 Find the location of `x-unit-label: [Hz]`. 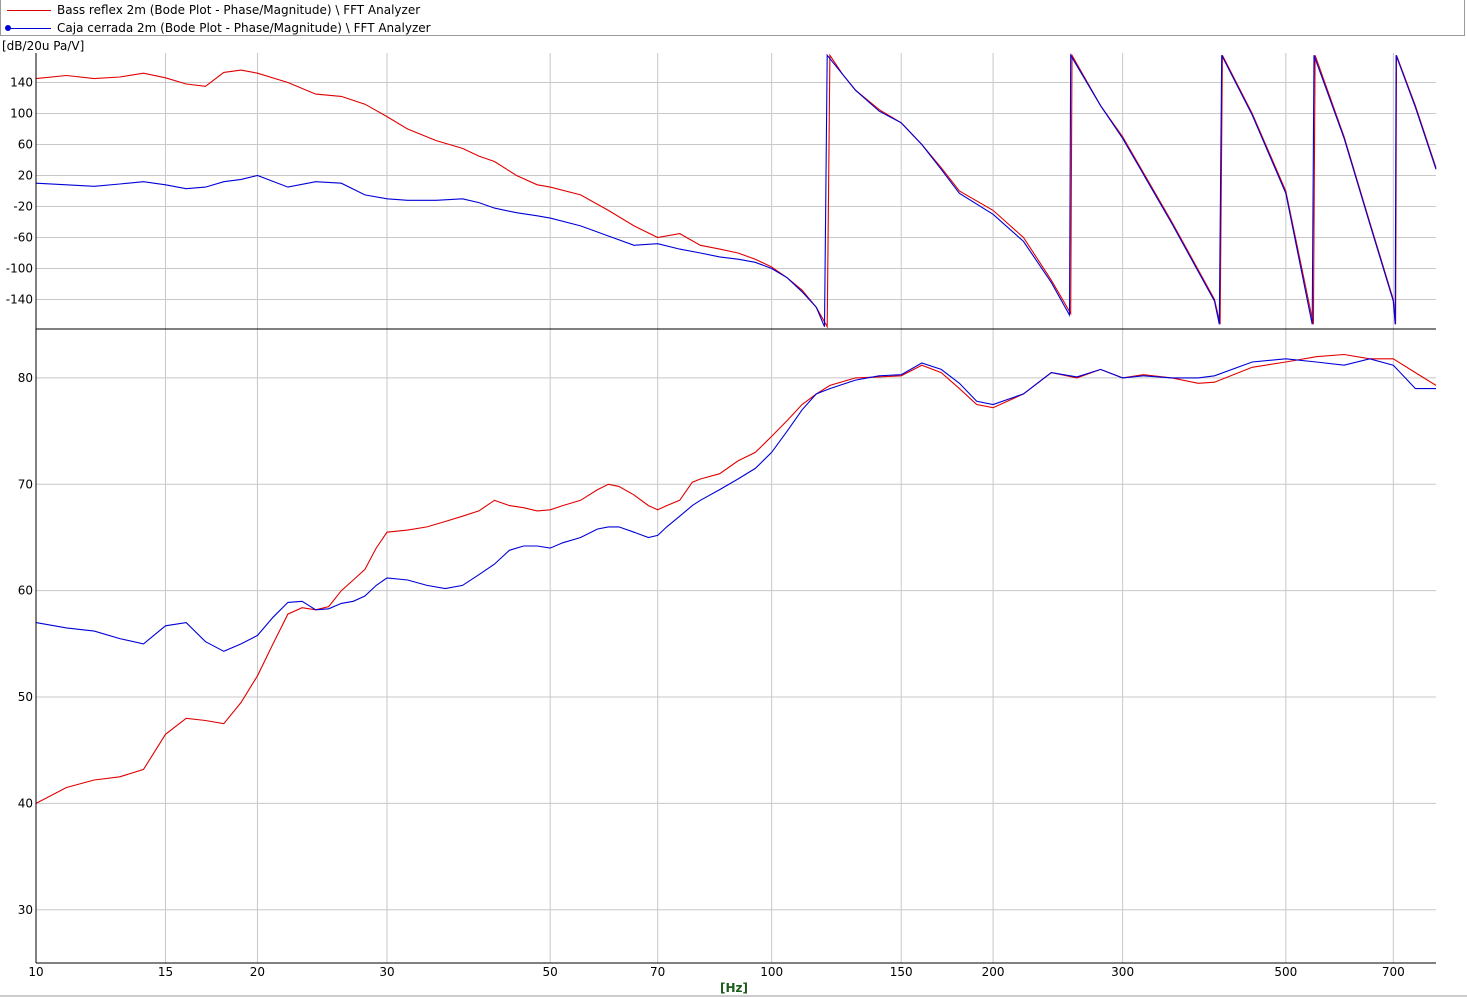

x-unit-label: [Hz] is located at coordinates (734, 988).